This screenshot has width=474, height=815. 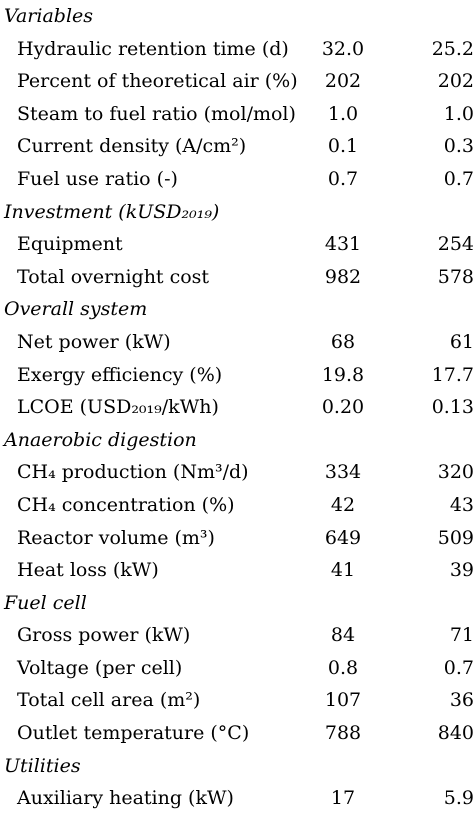 I want to click on row-label: CH₄ production (Nm³/d), so click(x=133, y=472).